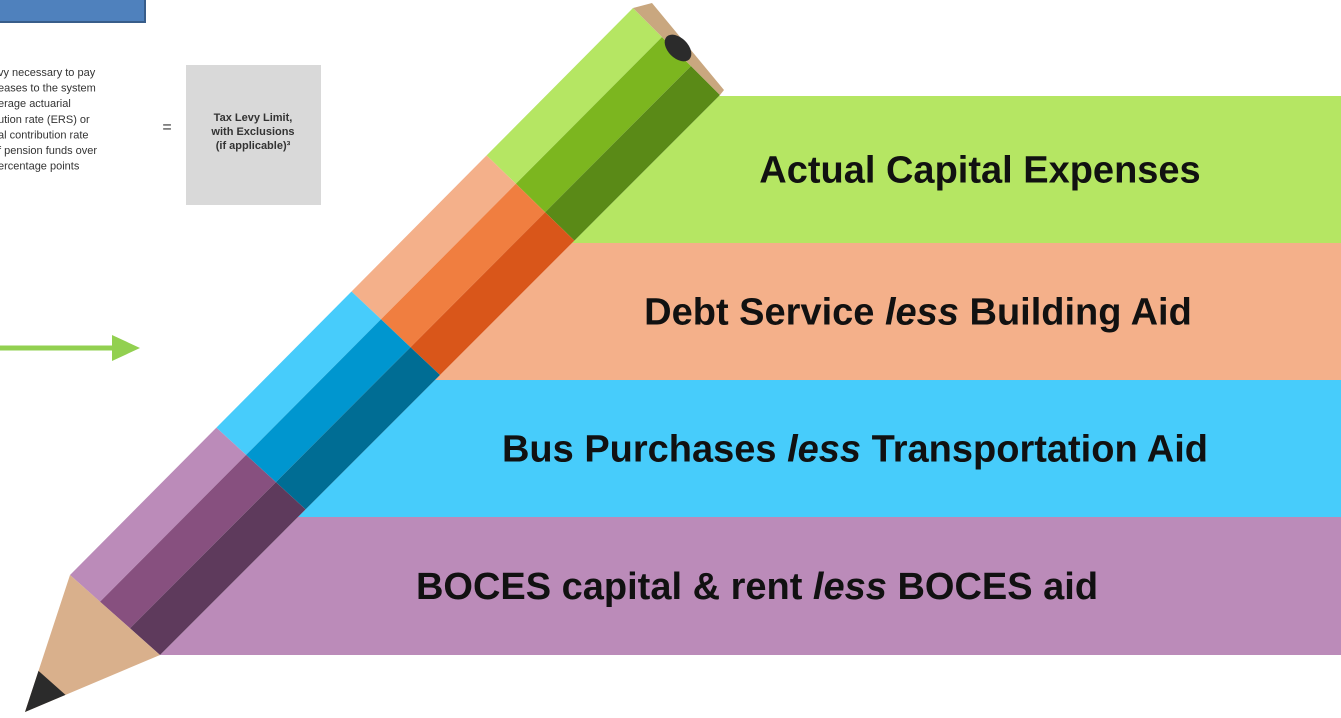 The width and height of the screenshot is (1341, 718). What do you see at coordinates (48, 73) in the screenshot?
I see `left-text-line: vy necessary to pay` at bounding box center [48, 73].